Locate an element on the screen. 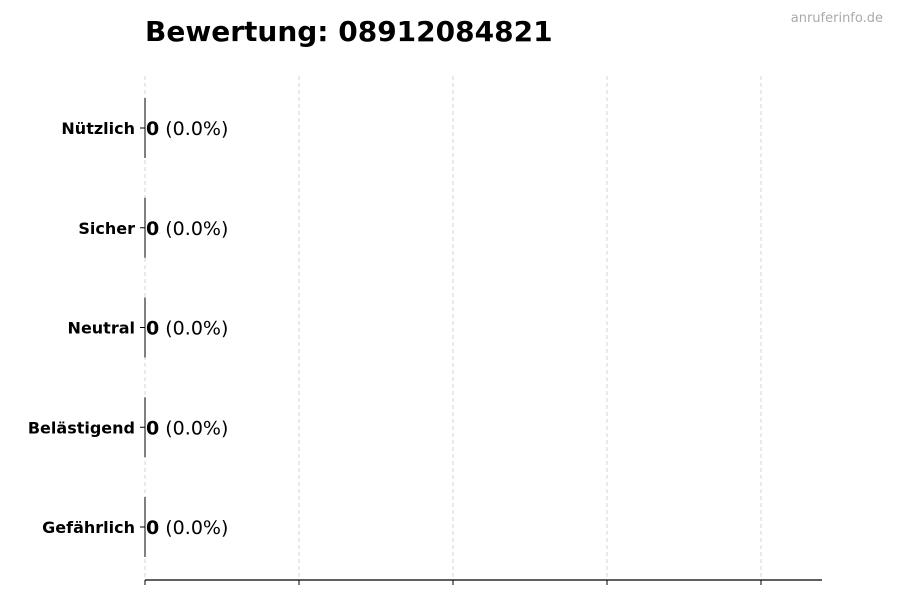 Image resolution: width=900 pixels, height=600 pixels. y-tick-label: Nützlich is located at coordinates (98, 128).